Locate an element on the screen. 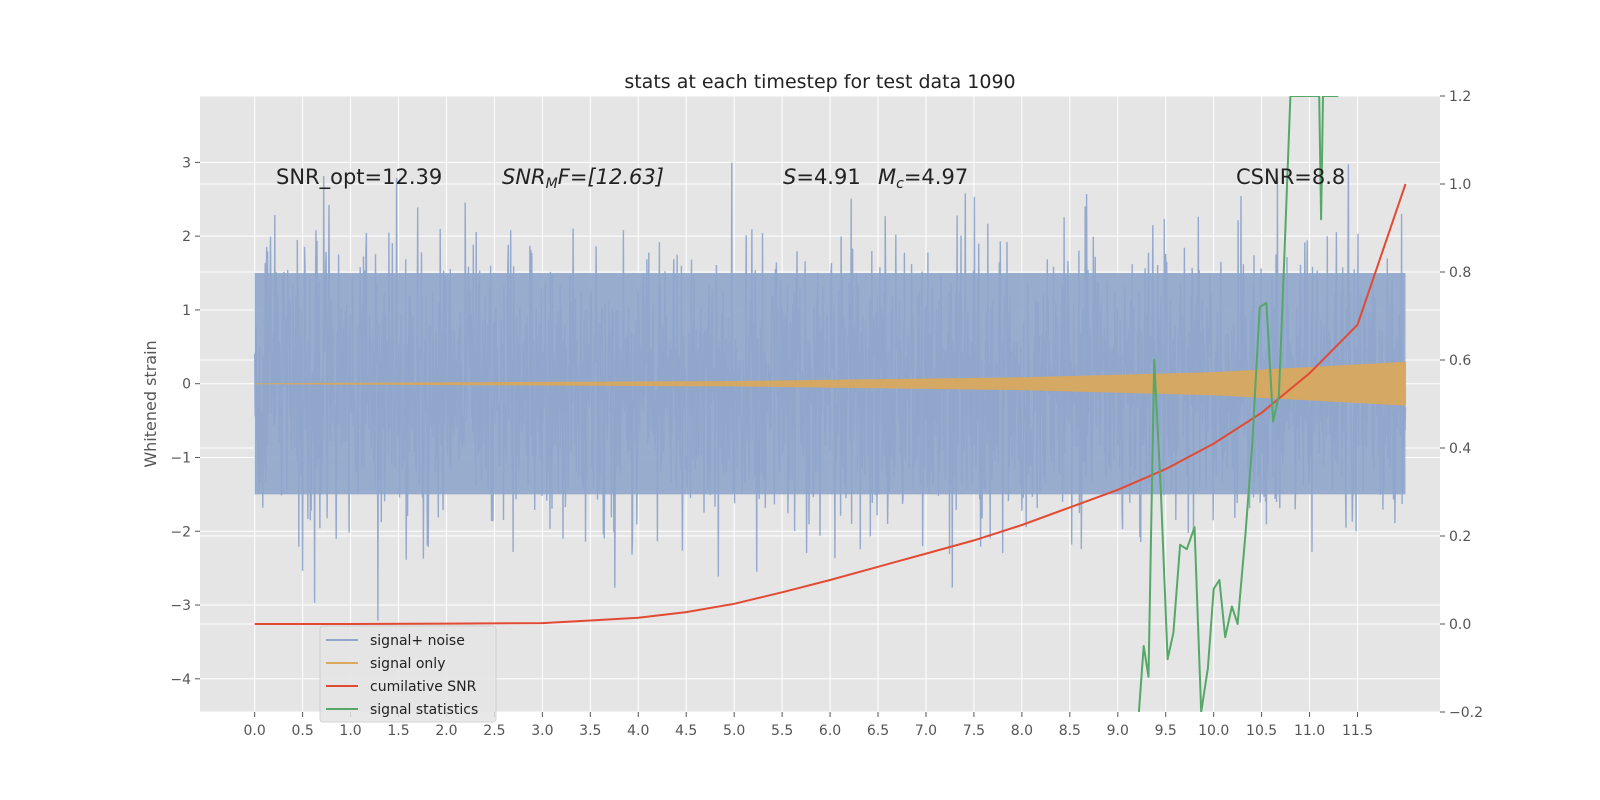 The height and width of the screenshot is (800, 1600). y-tick-label: 3 is located at coordinates (186, 163).